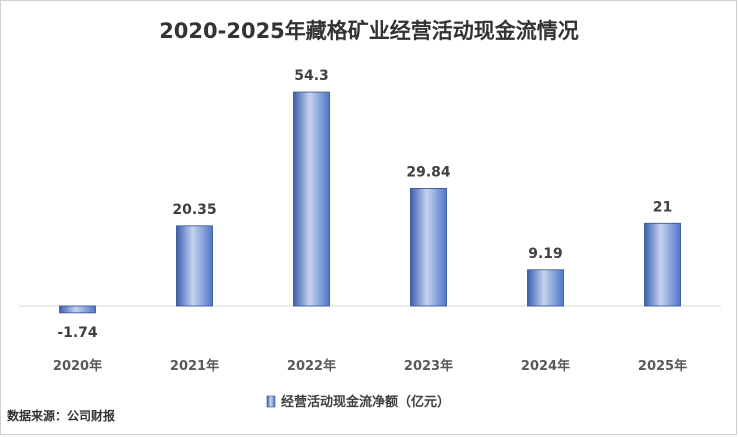 Image resolution: width=739 pixels, height=437 pixels. What do you see at coordinates (194, 266) in the screenshot?
I see `bar-2021年` at bounding box center [194, 266].